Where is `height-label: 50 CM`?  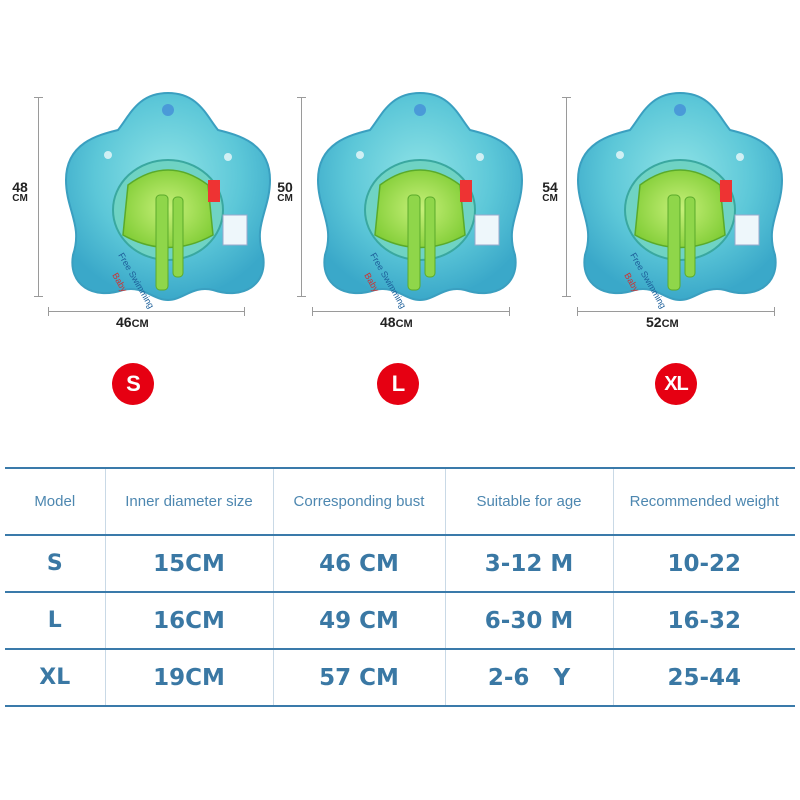
height-label: 50 CM is located at coordinates (285, 192).